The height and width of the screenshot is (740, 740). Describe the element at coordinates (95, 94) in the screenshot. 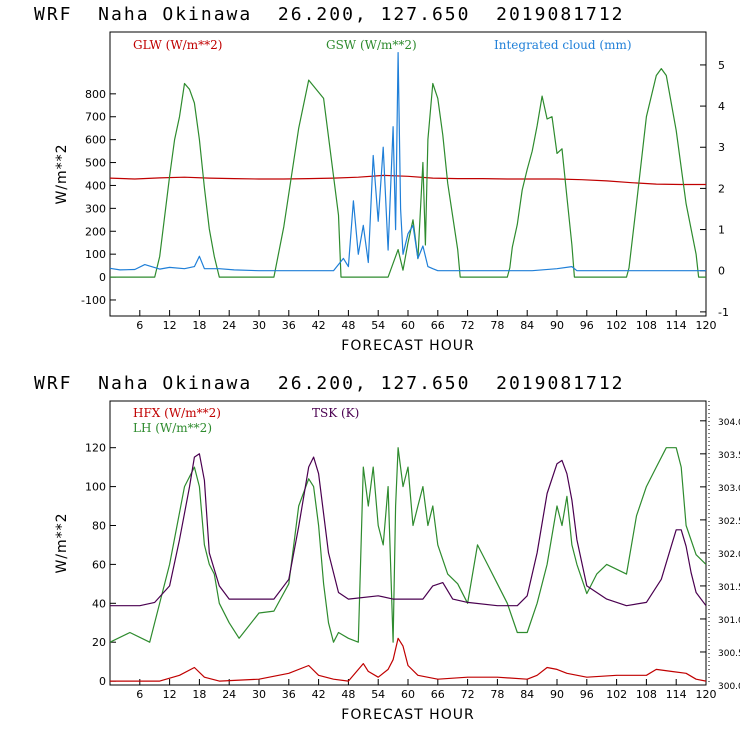

I see `y-tick-label: 800` at that location.